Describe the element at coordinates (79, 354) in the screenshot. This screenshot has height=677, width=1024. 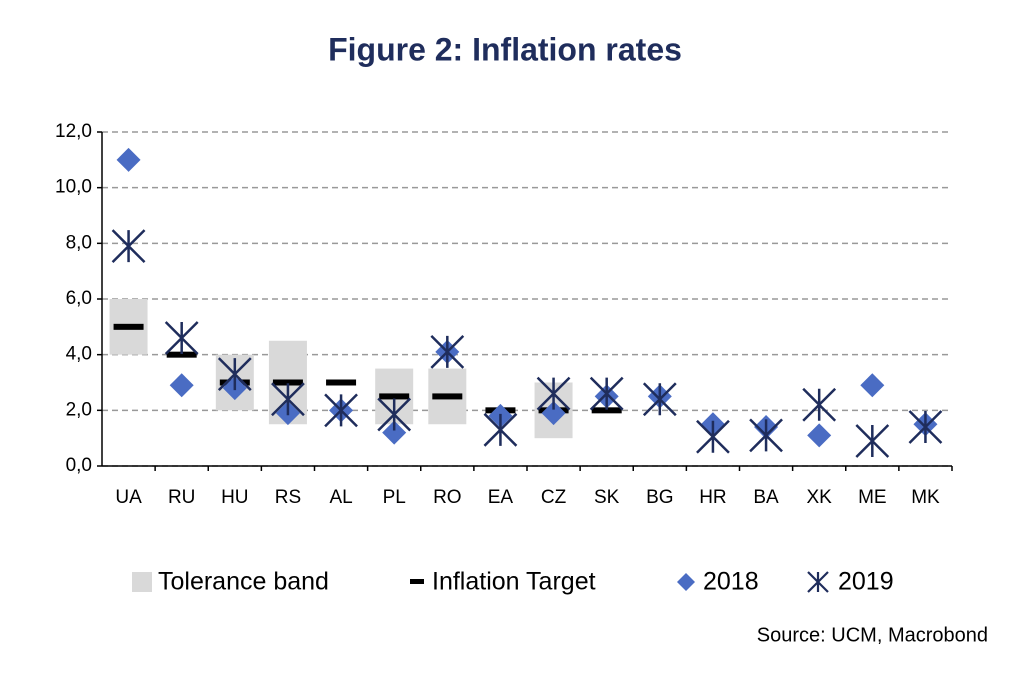
I see `y-tick-label: 4,0` at that location.